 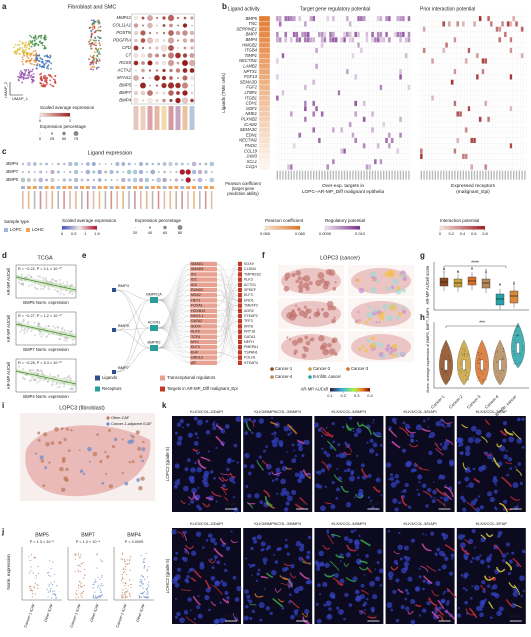 What do you see at coordinates (519, 175) in the screenshot?
I see `column-tick` at bounding box center [519, 175].